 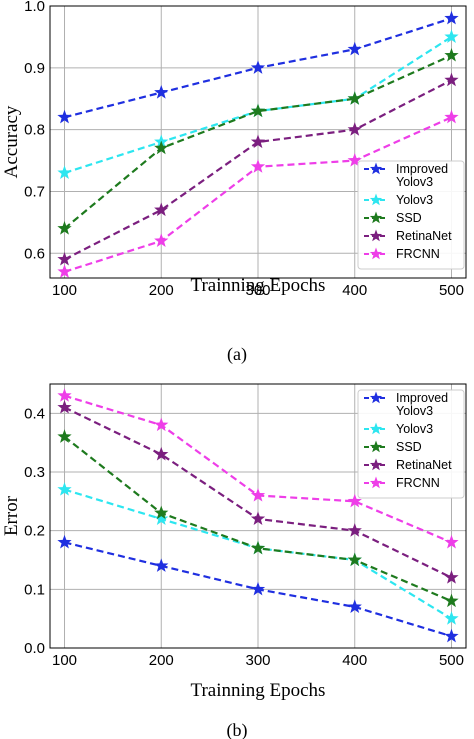 I want to click on figure-caption: (b), so click(x=237, y=729).